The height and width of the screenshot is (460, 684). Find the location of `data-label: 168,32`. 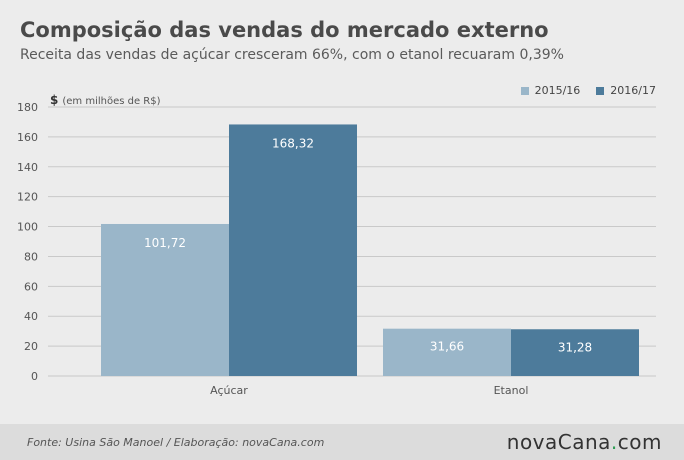

data-label: 168,32 is located at coordinates (293, 143).